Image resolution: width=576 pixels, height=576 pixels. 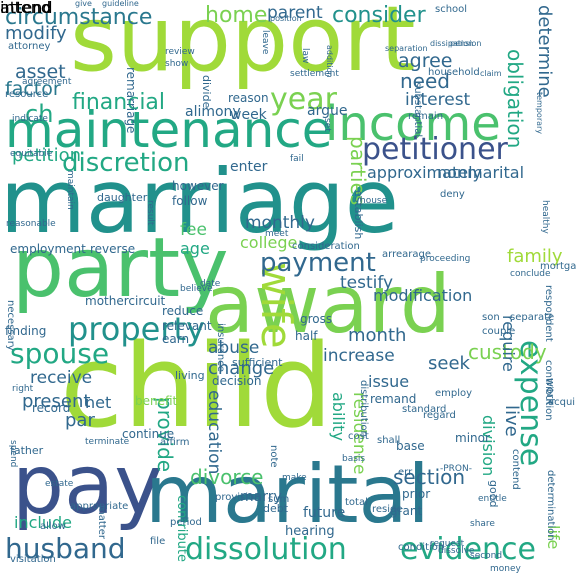 What do you see at coordinates (548, 390) in the screenshot?
I see `word: contribution` at bounding box center [548, 390].